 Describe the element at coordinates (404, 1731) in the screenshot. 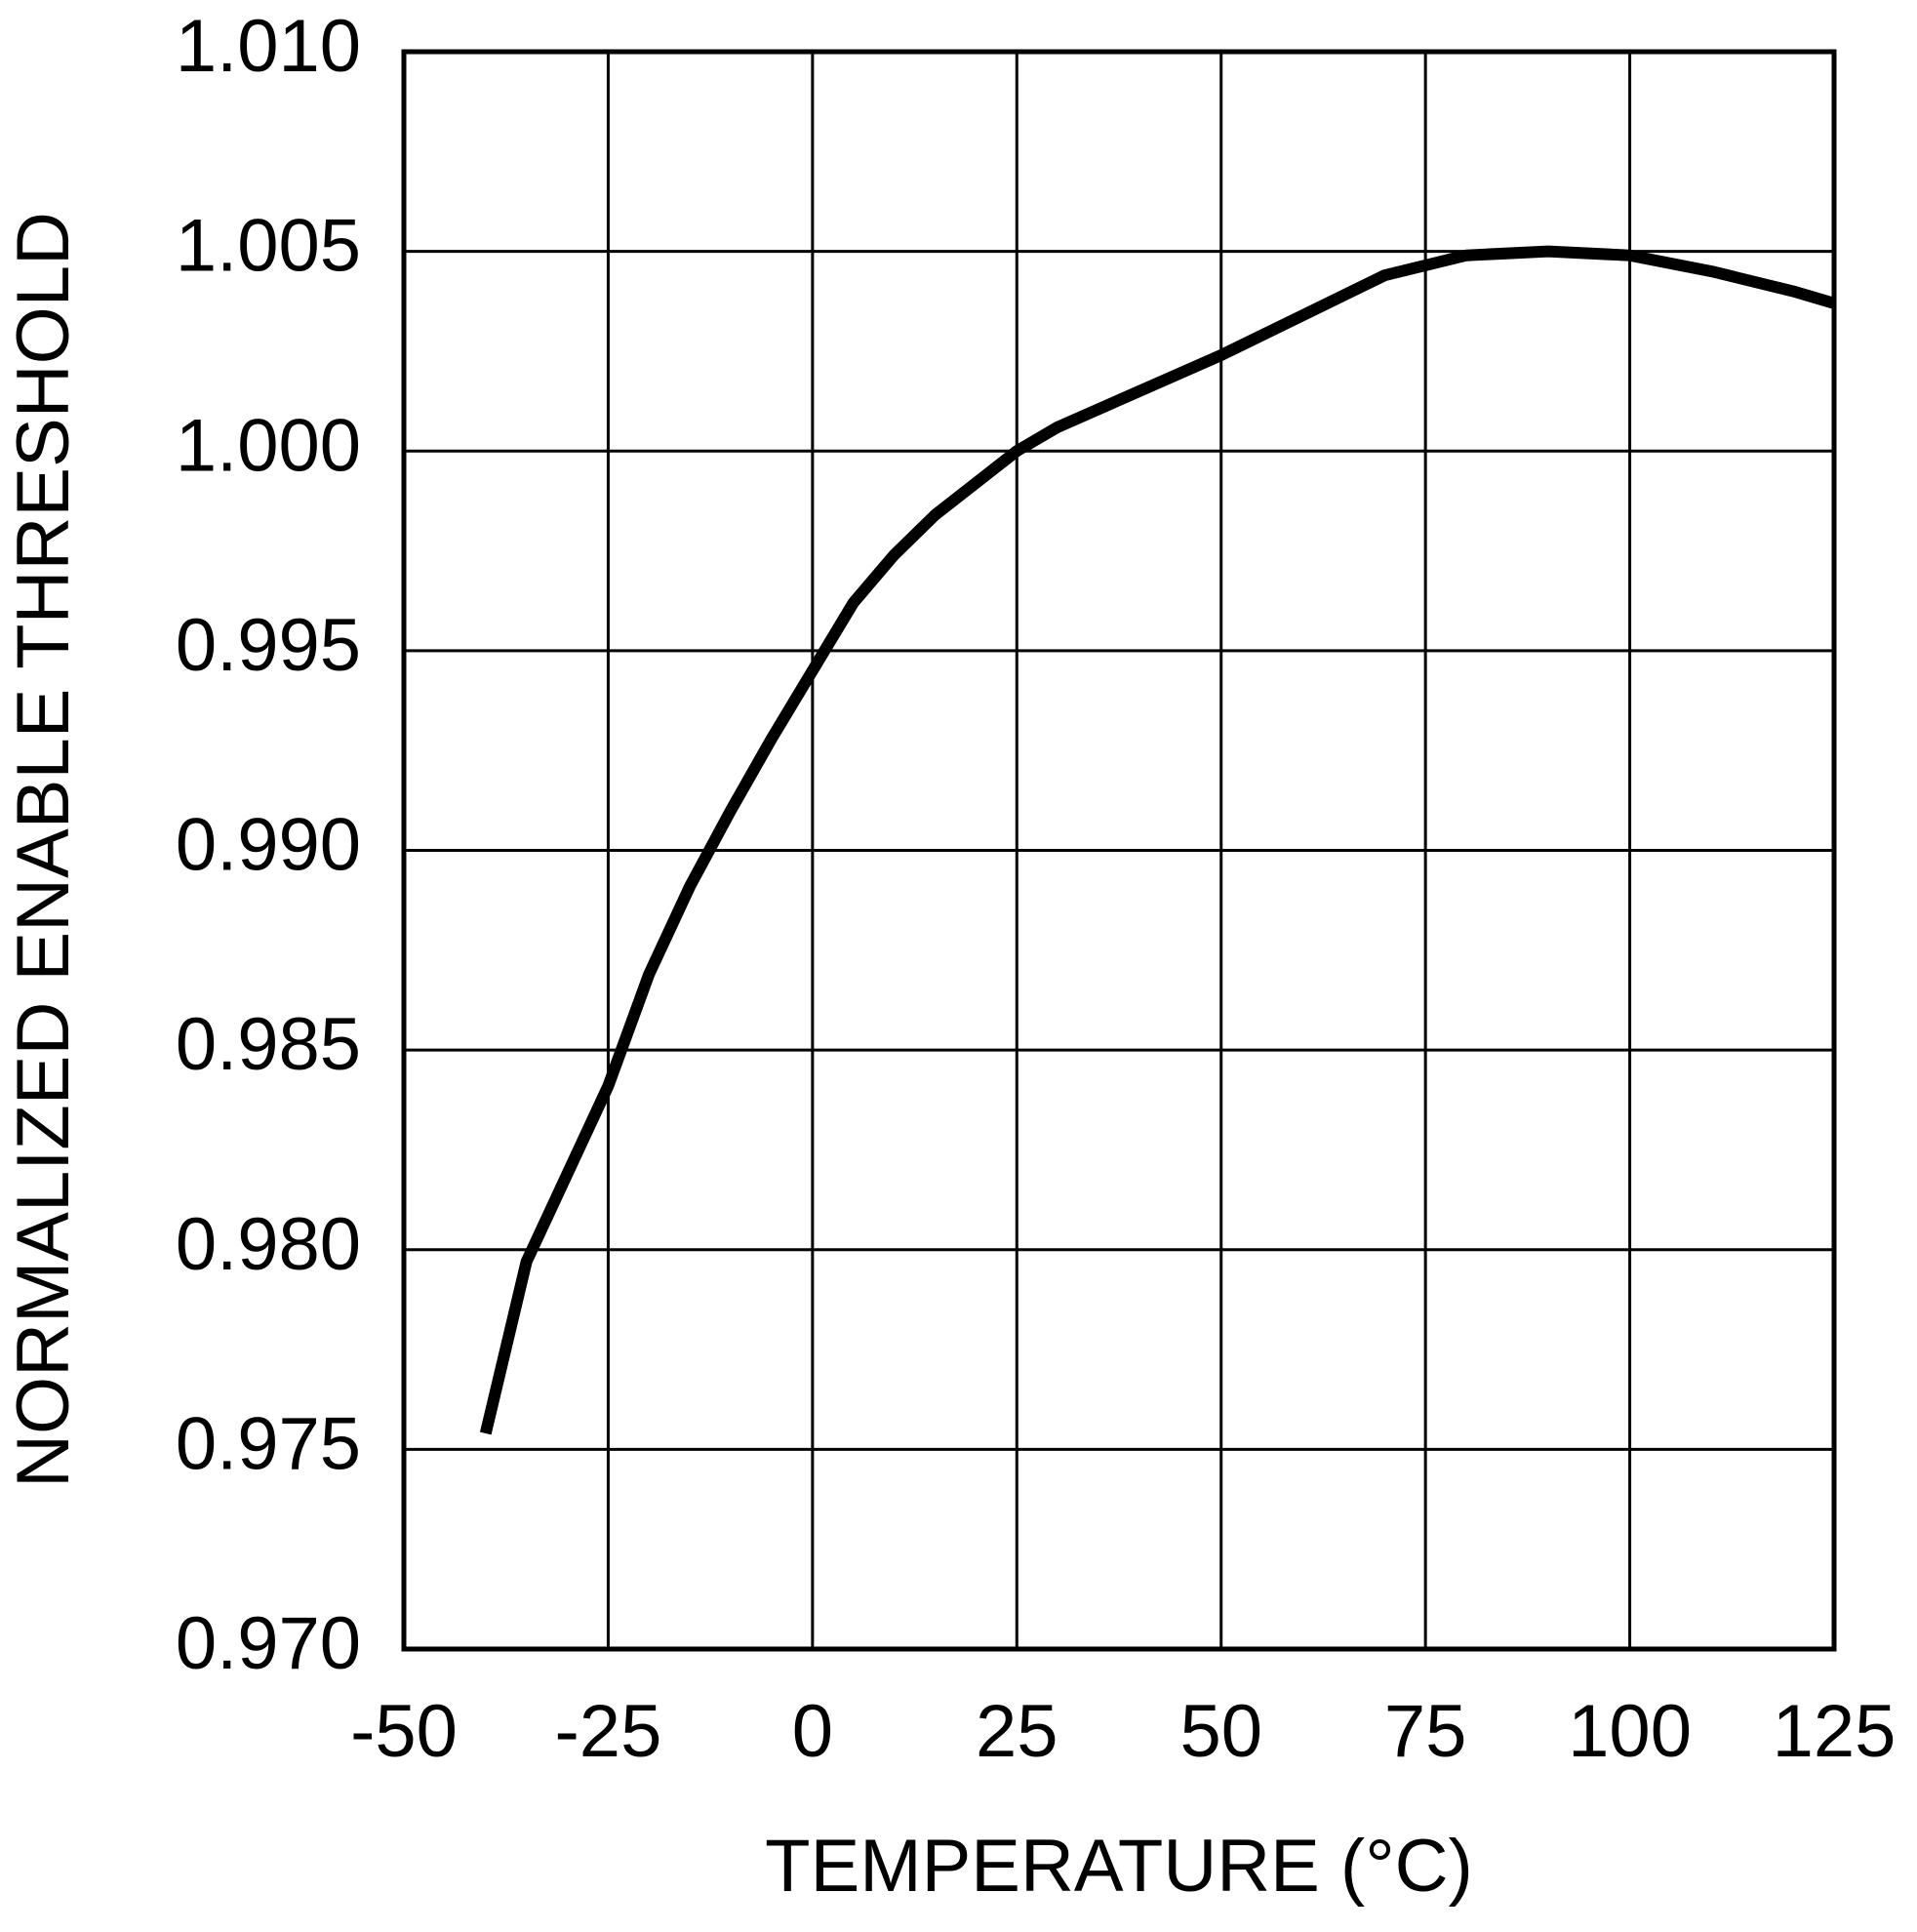

I see `x-tick-label: -50` at that location.